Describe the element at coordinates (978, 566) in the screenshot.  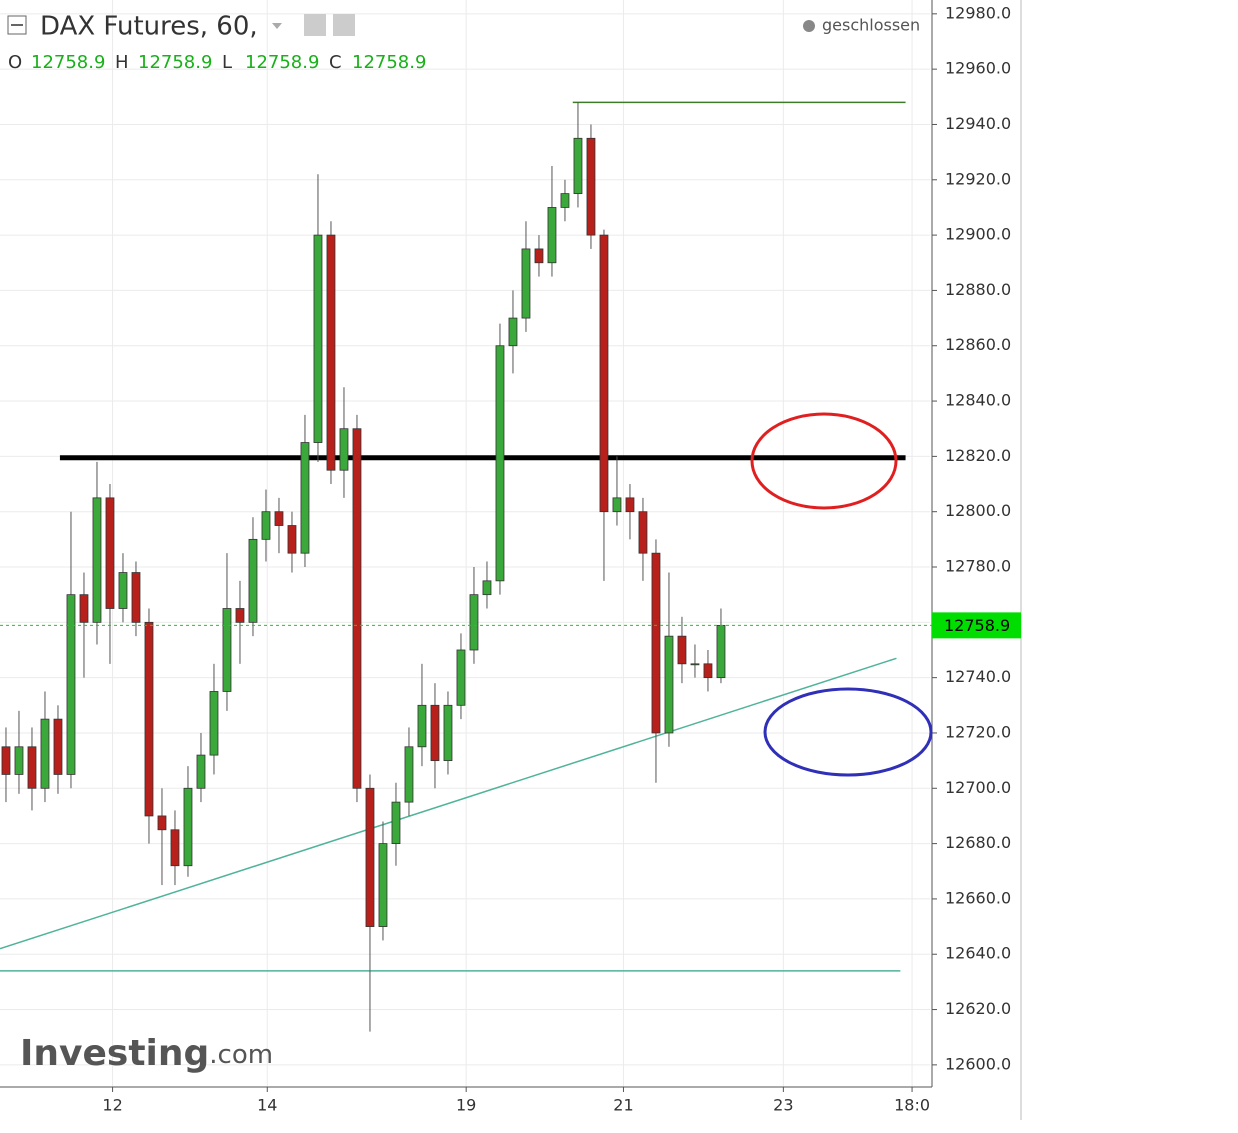
I see `y-tick-label: 12780.0` at that location.